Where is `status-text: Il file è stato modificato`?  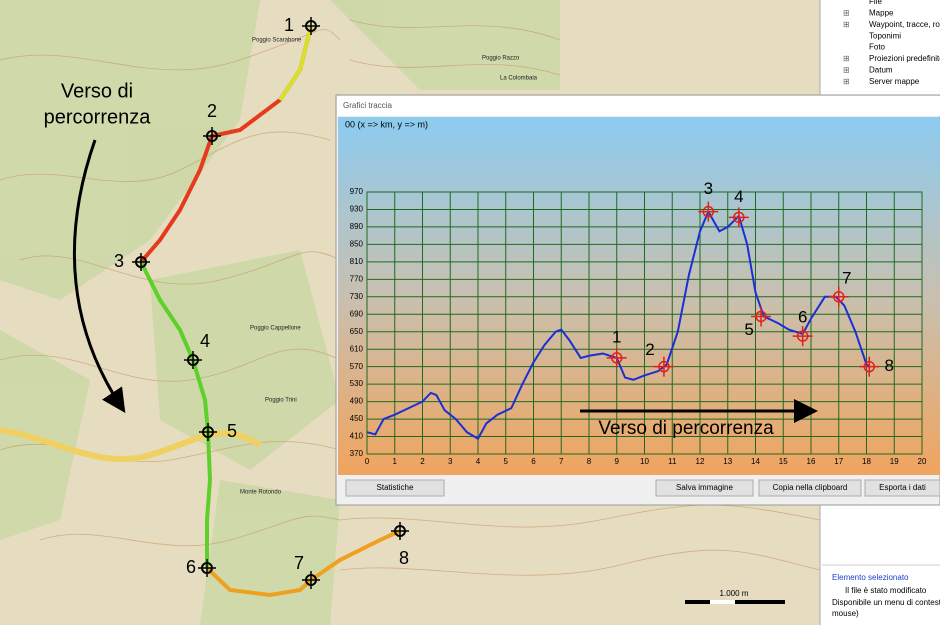 status-text: Il file è stato modificato is located at coordinates (886, 590).